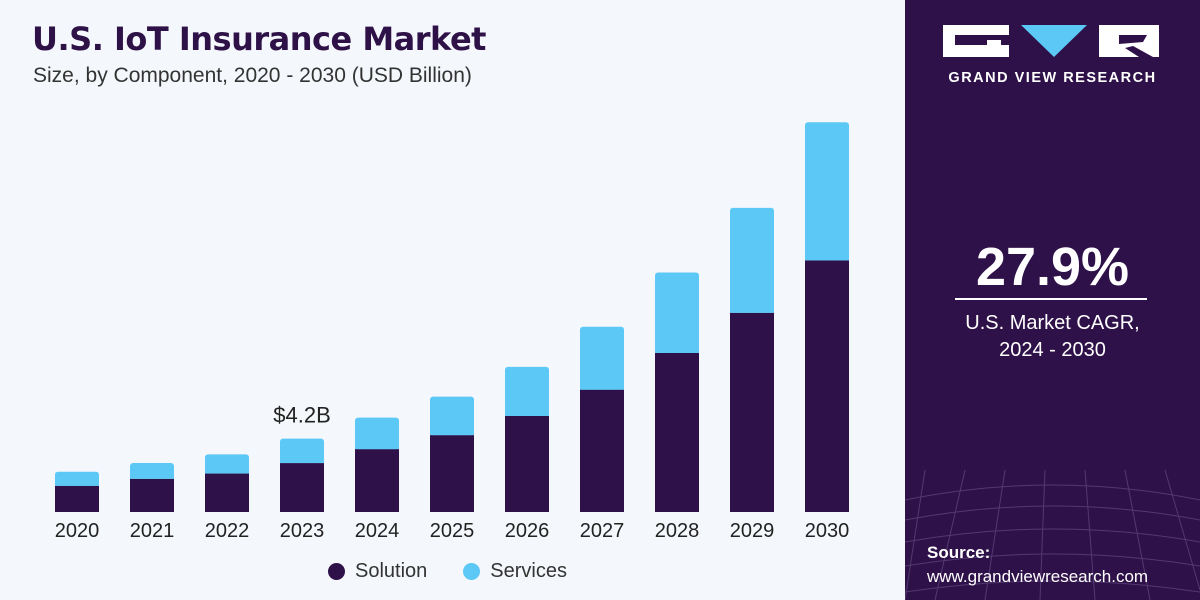 This screenshot has height=600, width=1200. I want to click on chart-title: U.S. IoT Insurance Market, so click(259, 39).